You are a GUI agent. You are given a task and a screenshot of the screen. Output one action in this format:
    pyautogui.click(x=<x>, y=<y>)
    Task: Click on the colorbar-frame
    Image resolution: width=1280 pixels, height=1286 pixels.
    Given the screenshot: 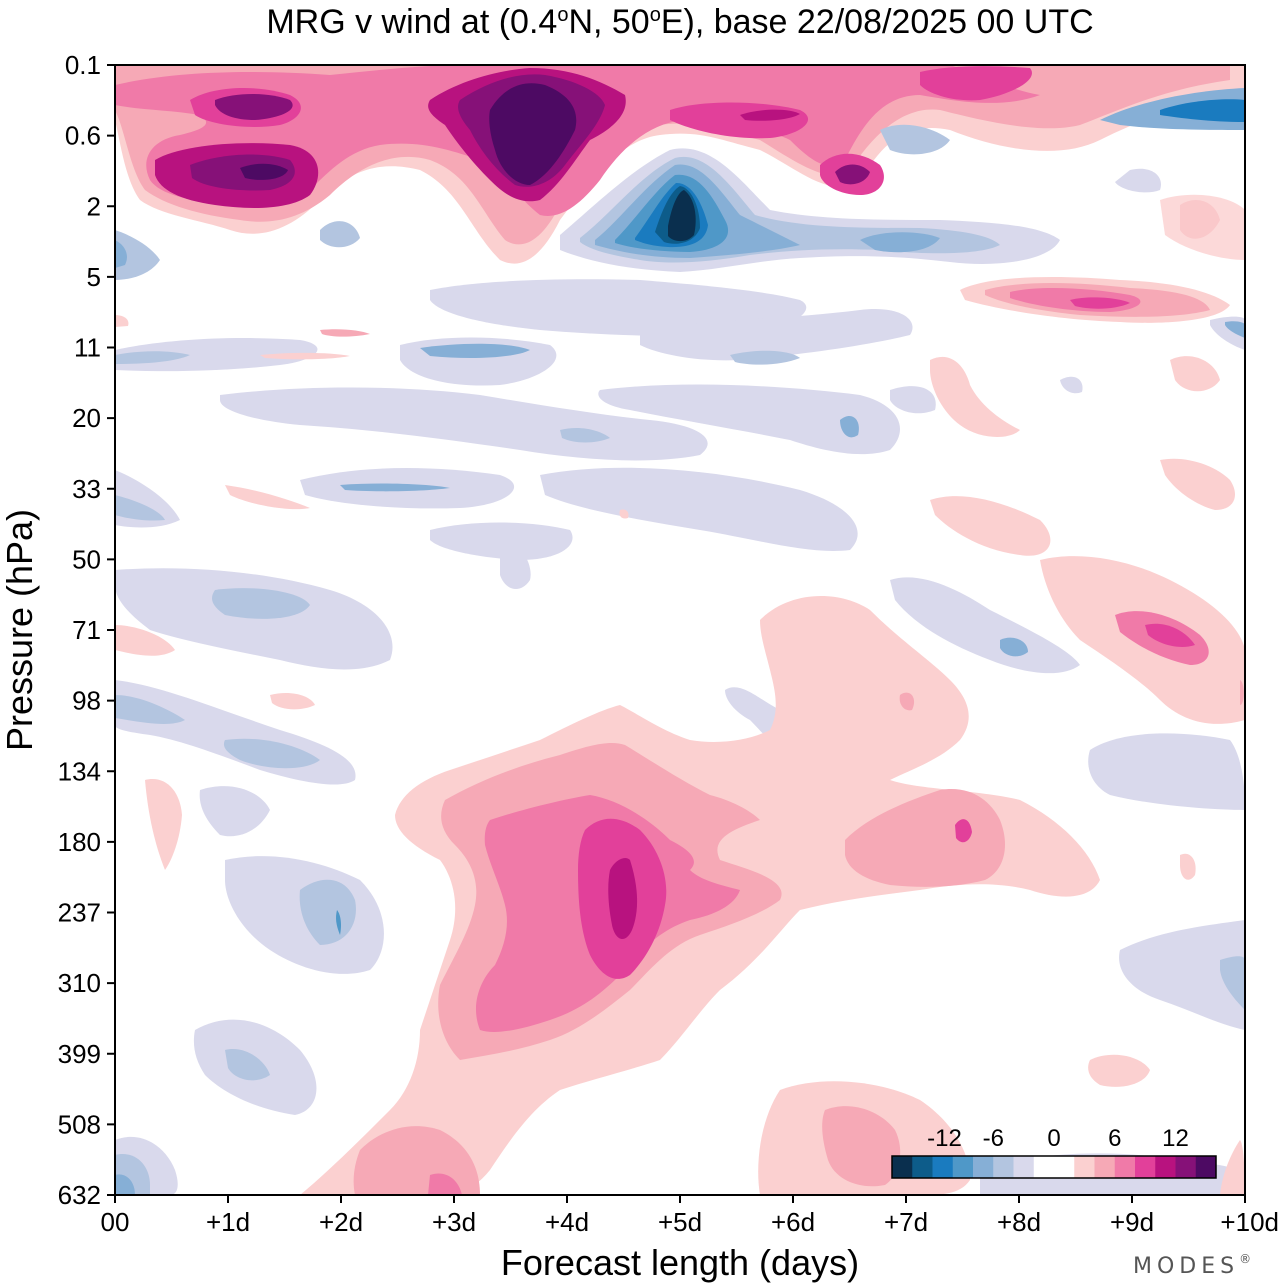 What is the action you would take?
    pyautogui.click(x=1054, y=1167)
    